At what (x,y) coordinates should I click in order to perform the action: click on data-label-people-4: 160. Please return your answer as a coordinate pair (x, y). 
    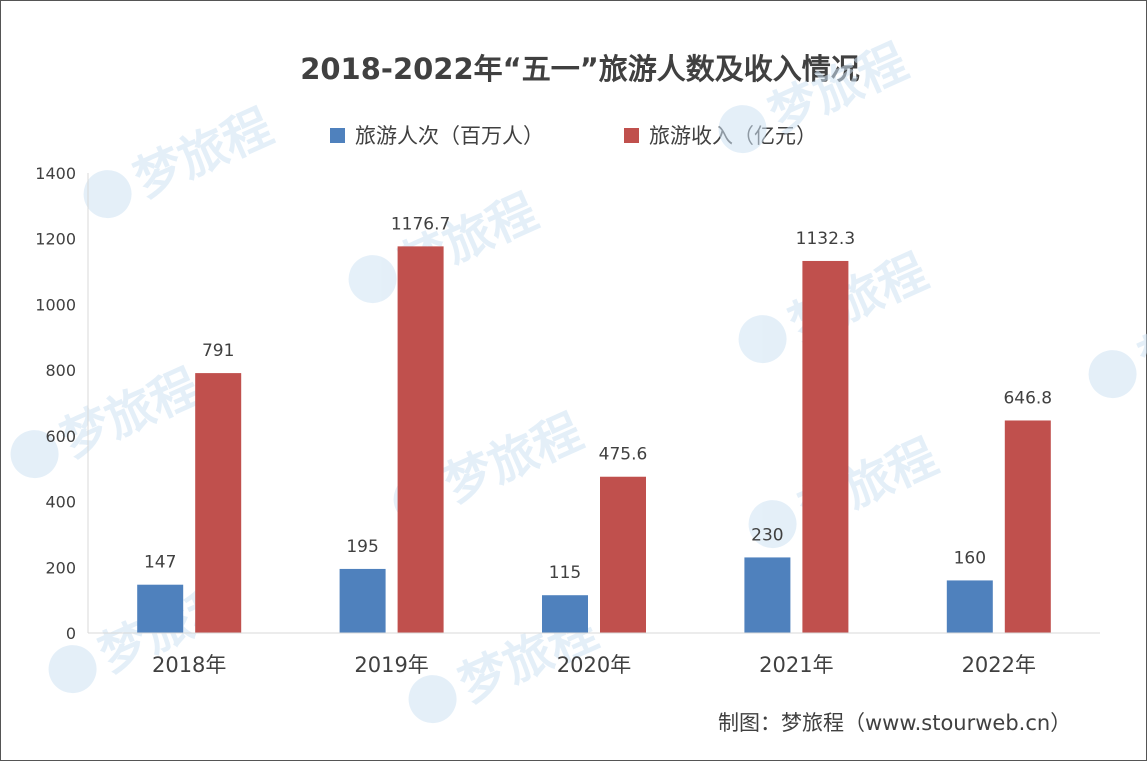
    Looking at the image, I should click on (970, 558).